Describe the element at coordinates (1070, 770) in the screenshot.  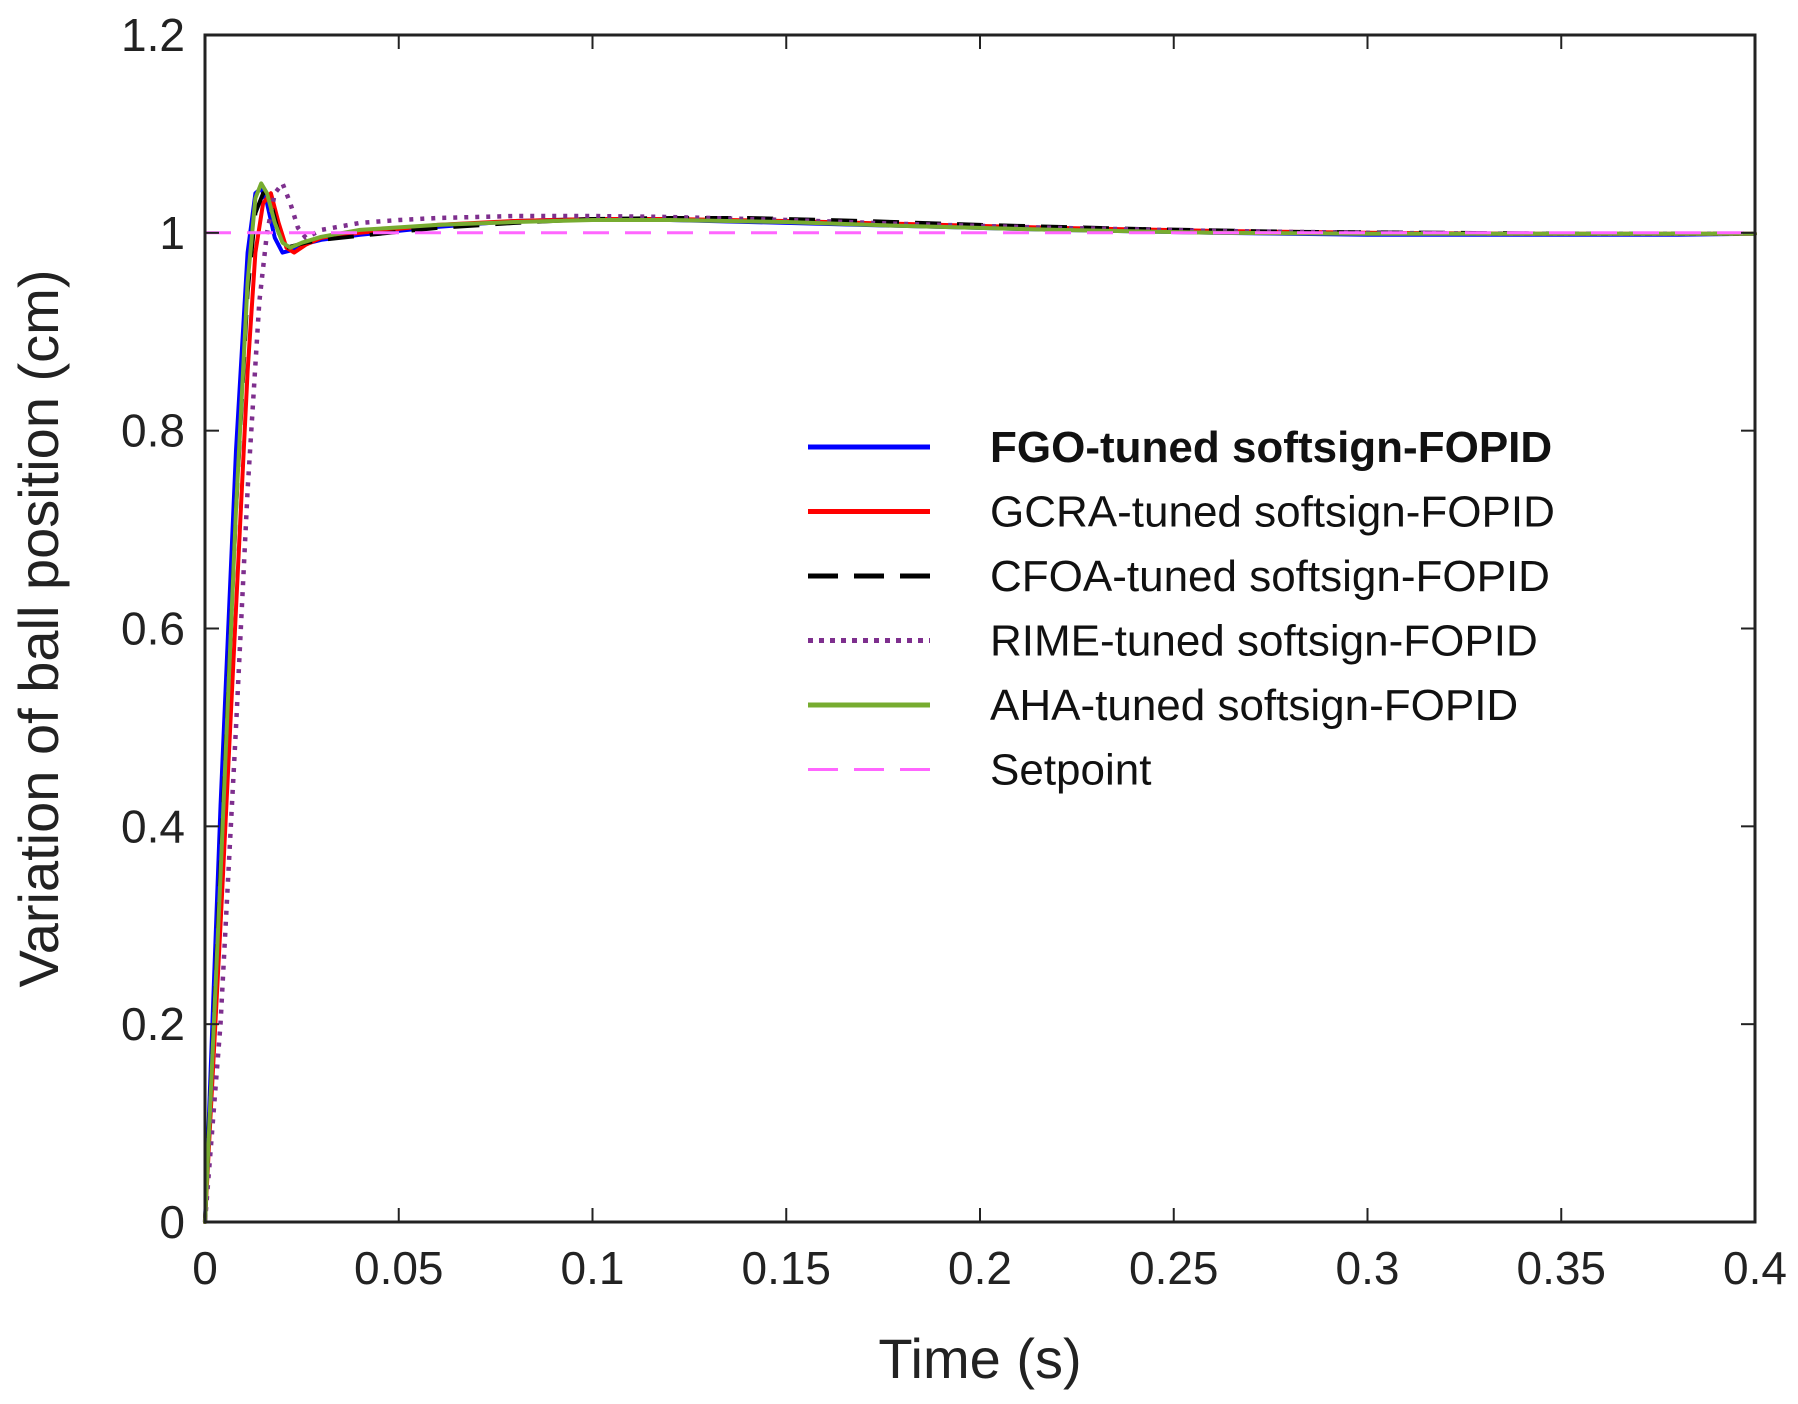
I see `legend-label: Setpoint` at that location.